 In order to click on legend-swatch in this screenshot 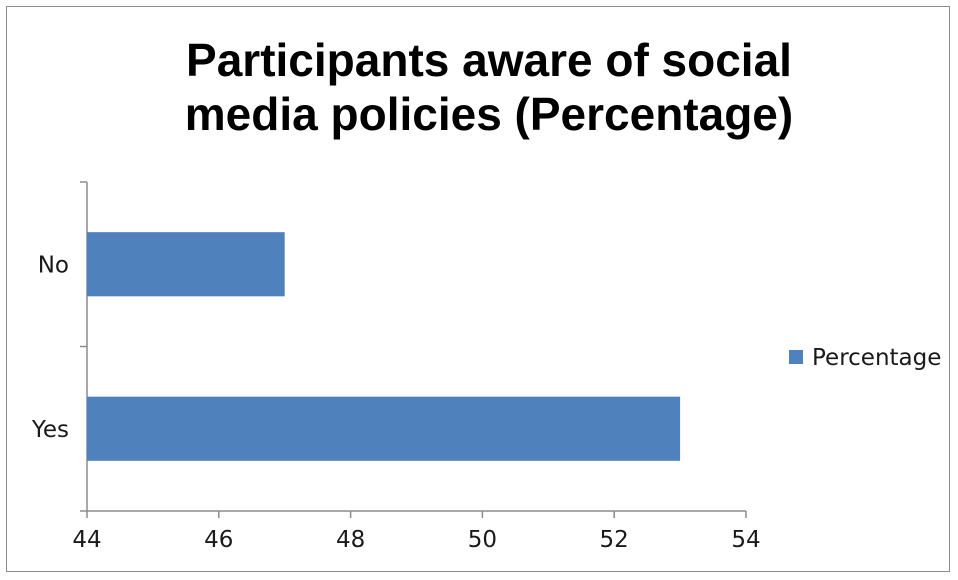, I will do `click(796, 357)`.